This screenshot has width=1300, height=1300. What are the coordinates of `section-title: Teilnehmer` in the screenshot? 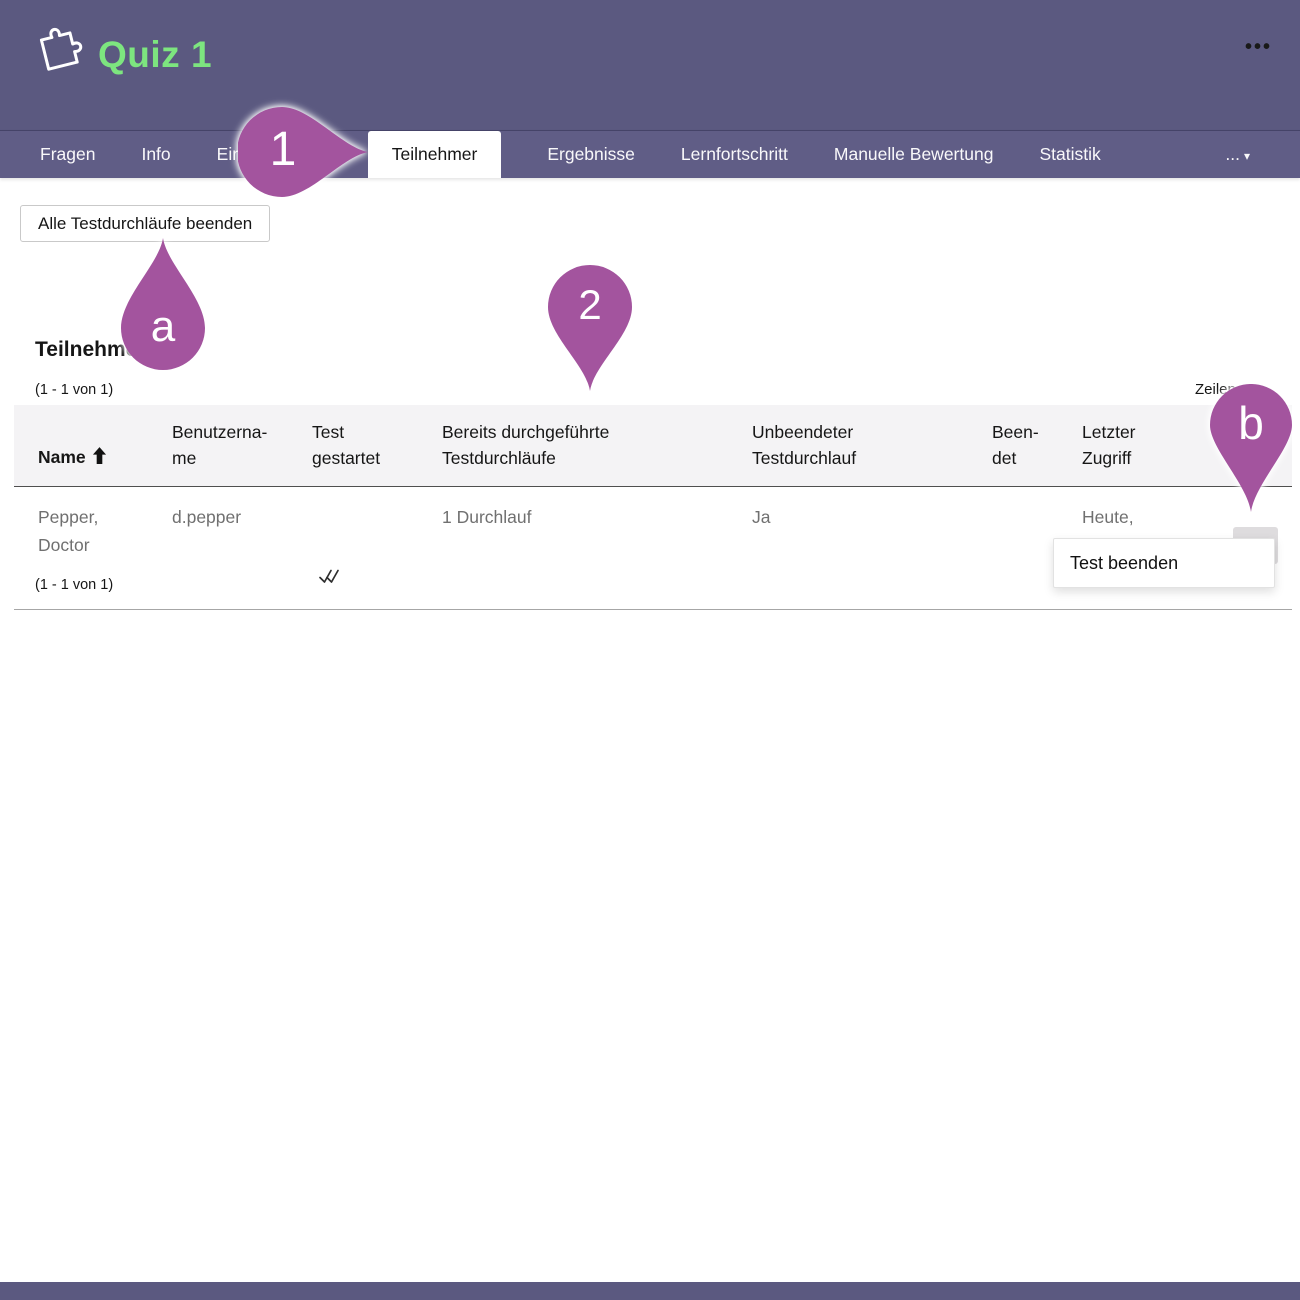 It's located at (90, 349).